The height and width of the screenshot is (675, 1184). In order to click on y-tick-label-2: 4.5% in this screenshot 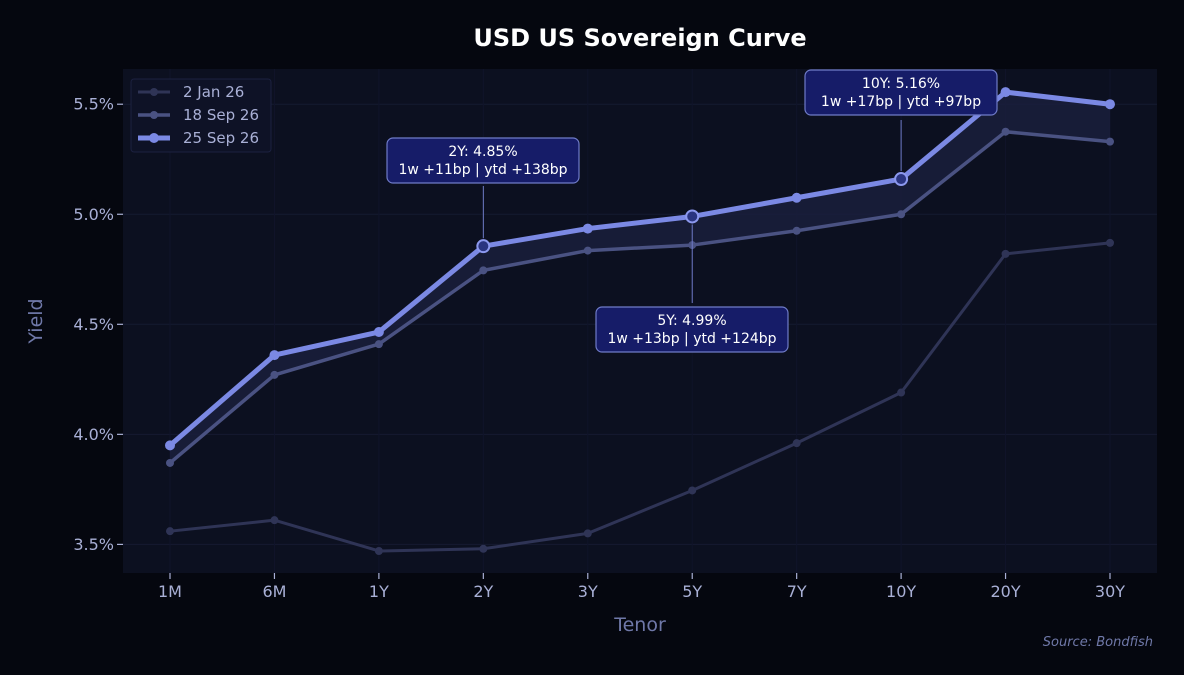, I will do `click(93, 324)`.